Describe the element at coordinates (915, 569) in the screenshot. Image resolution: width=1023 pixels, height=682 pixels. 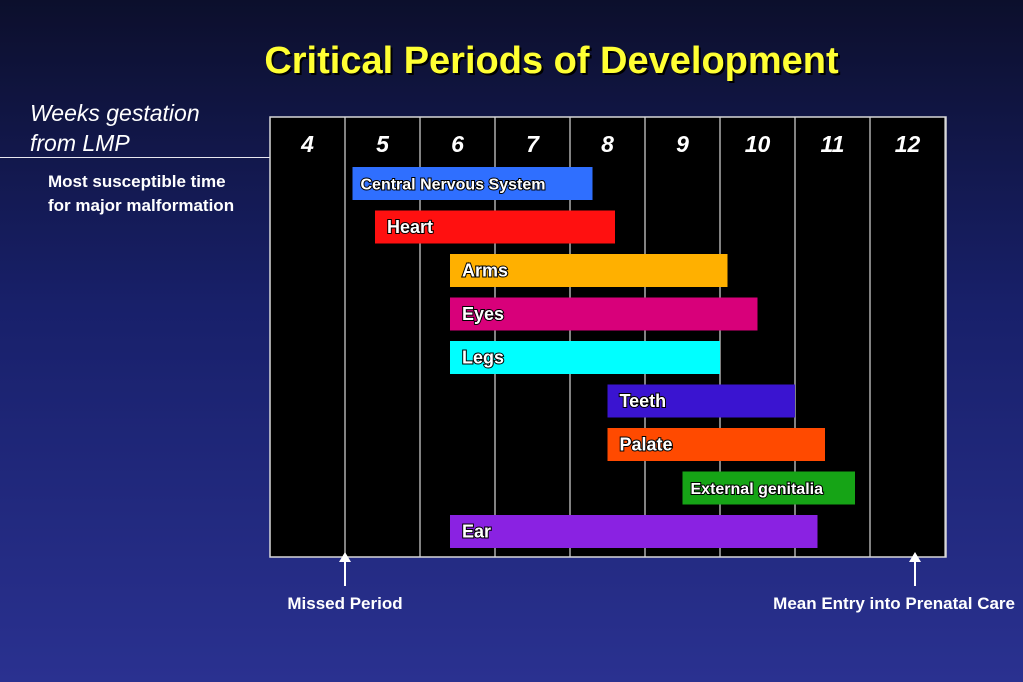
I see `prenatal-care-arrow-icon` at that location.